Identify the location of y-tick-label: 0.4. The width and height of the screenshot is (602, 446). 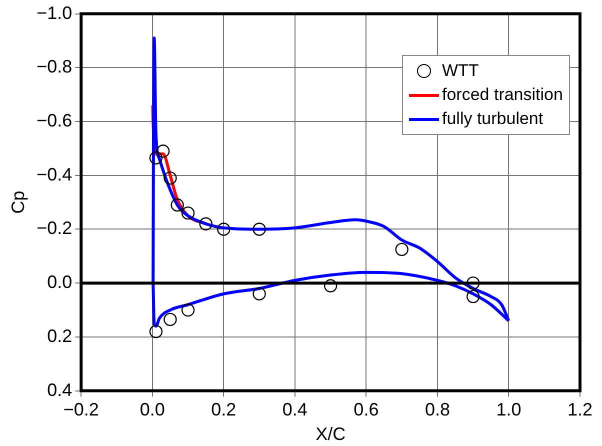
(59, 390).